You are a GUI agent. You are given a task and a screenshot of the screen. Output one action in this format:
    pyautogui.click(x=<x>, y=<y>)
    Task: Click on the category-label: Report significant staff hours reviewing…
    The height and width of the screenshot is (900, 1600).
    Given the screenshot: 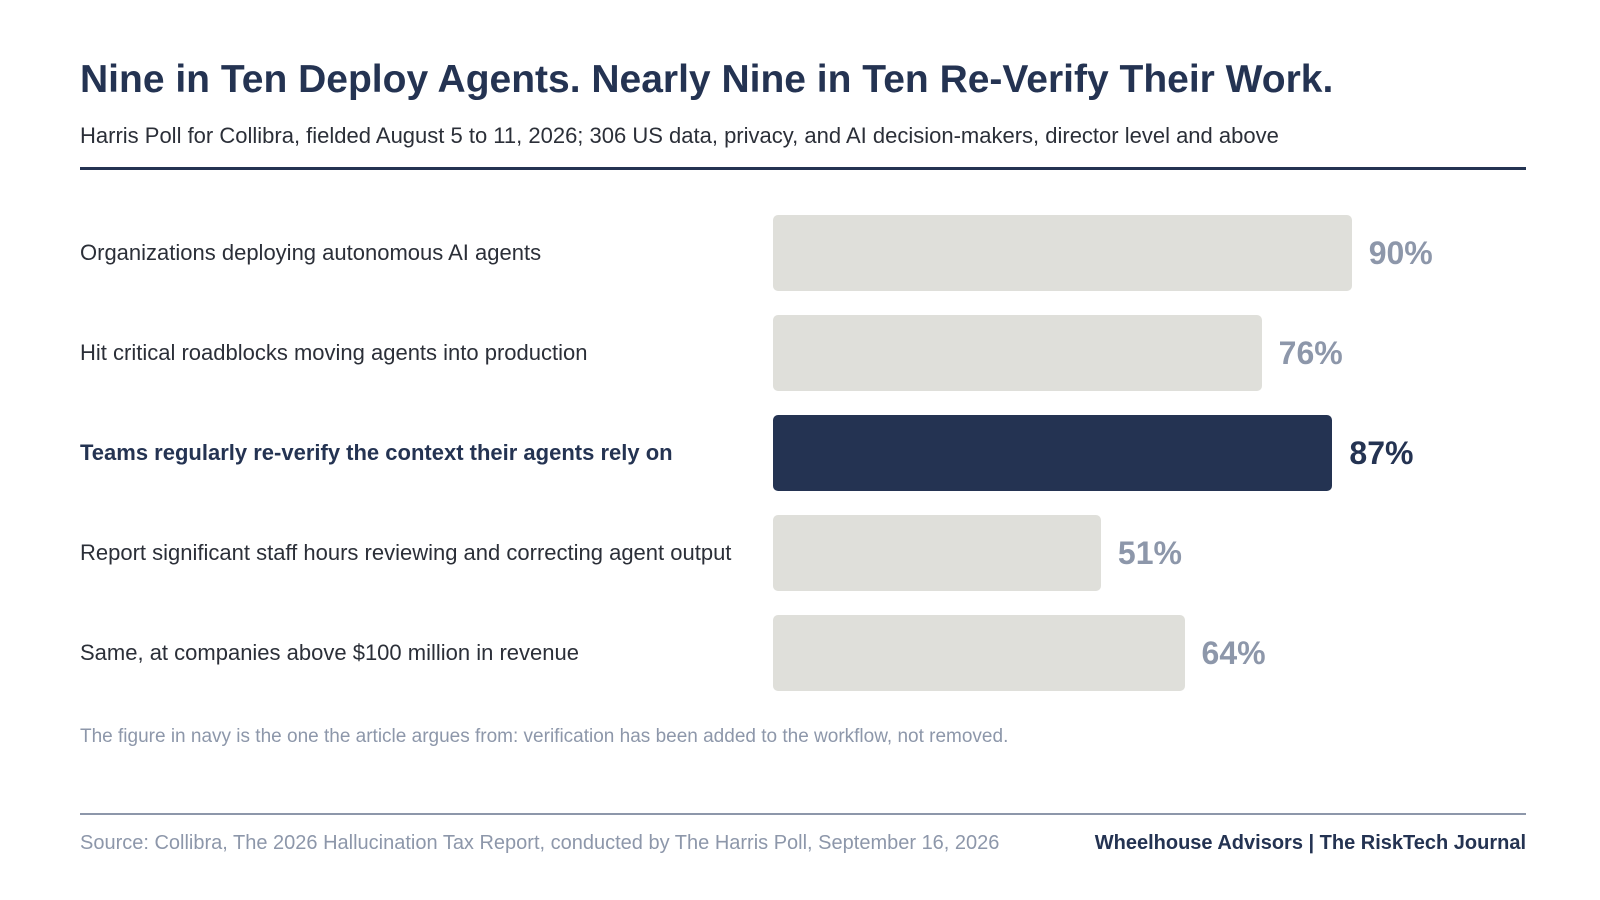 What is the action you would take?
    pyautogui.click(x=406, y=552)
    